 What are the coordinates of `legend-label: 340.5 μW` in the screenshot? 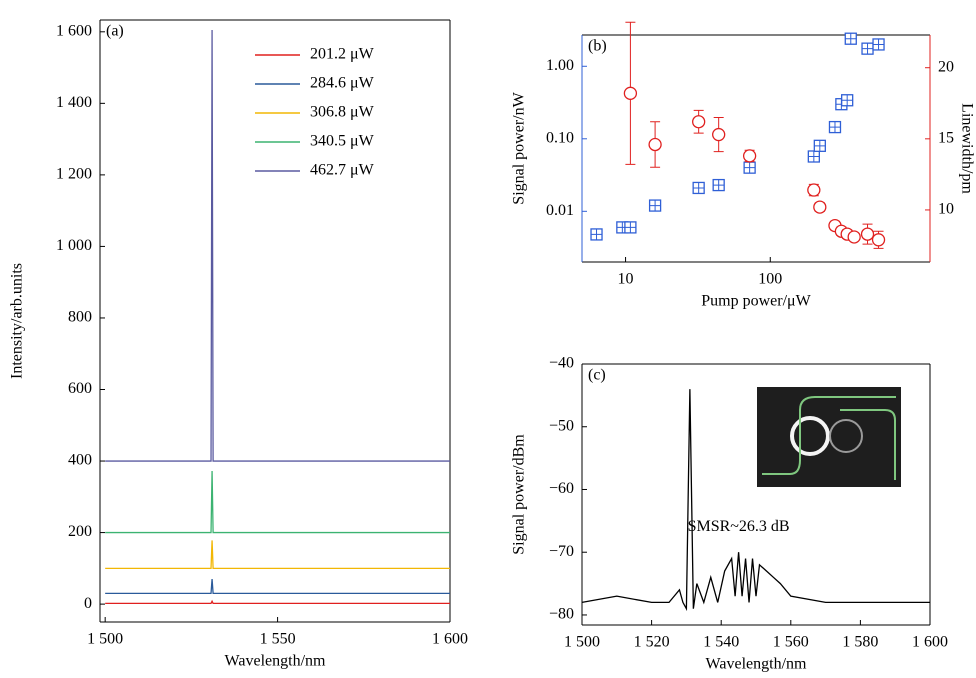 It's located at (342, 141).